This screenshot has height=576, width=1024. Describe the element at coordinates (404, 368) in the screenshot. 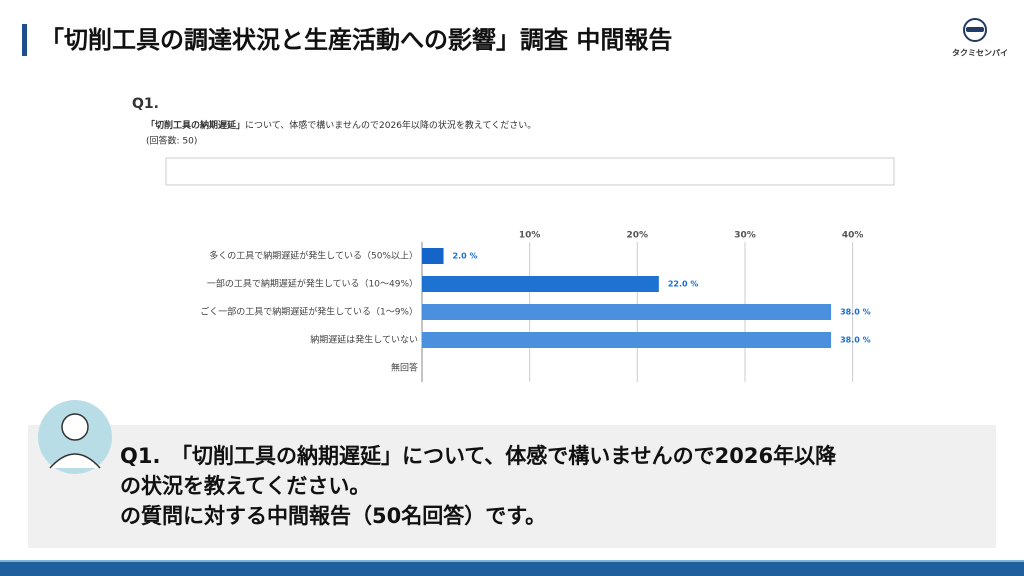

I see `y-tick-label: 無回答` at that location.